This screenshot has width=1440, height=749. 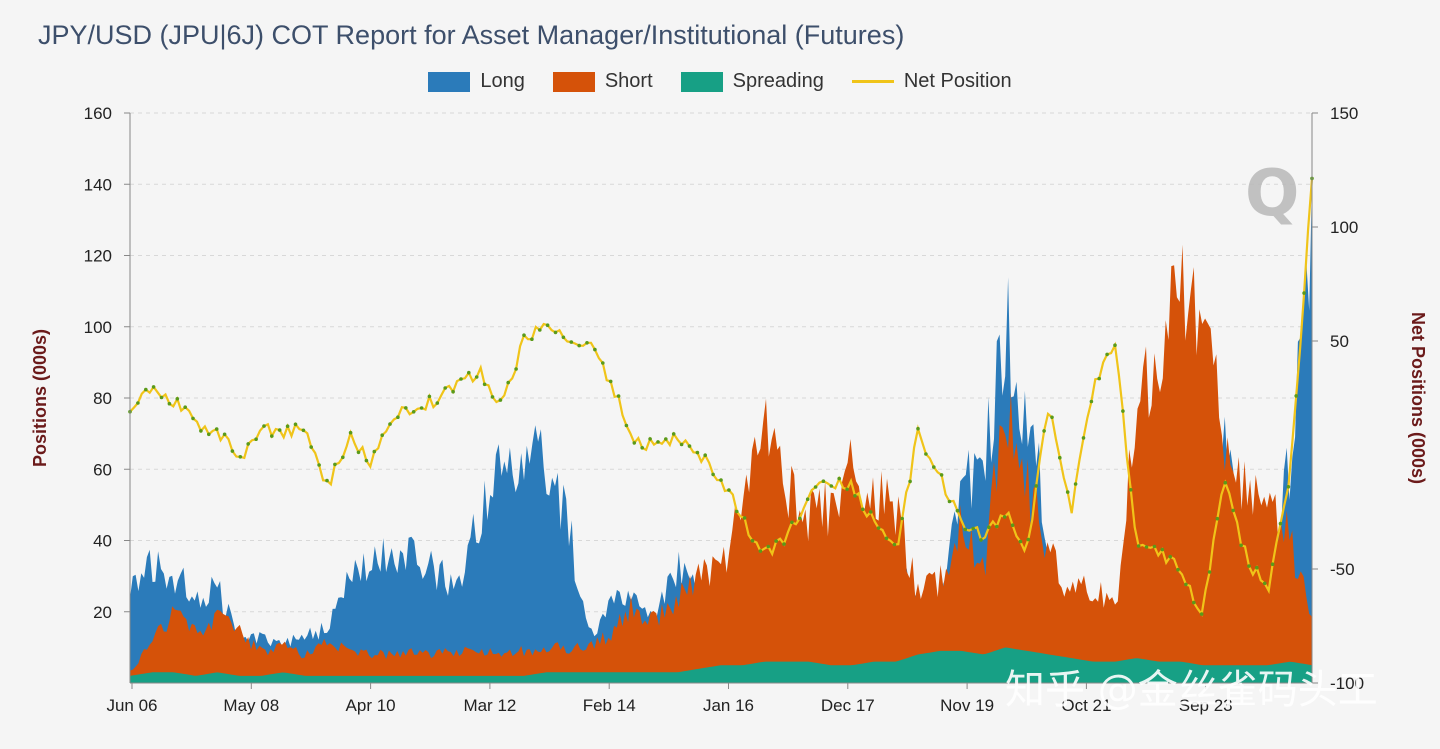 What do you see at coordinates (848, 705) in the screenshot?
I see `x-tick-label-6: Dec 17` at bounding box center [848, 705].